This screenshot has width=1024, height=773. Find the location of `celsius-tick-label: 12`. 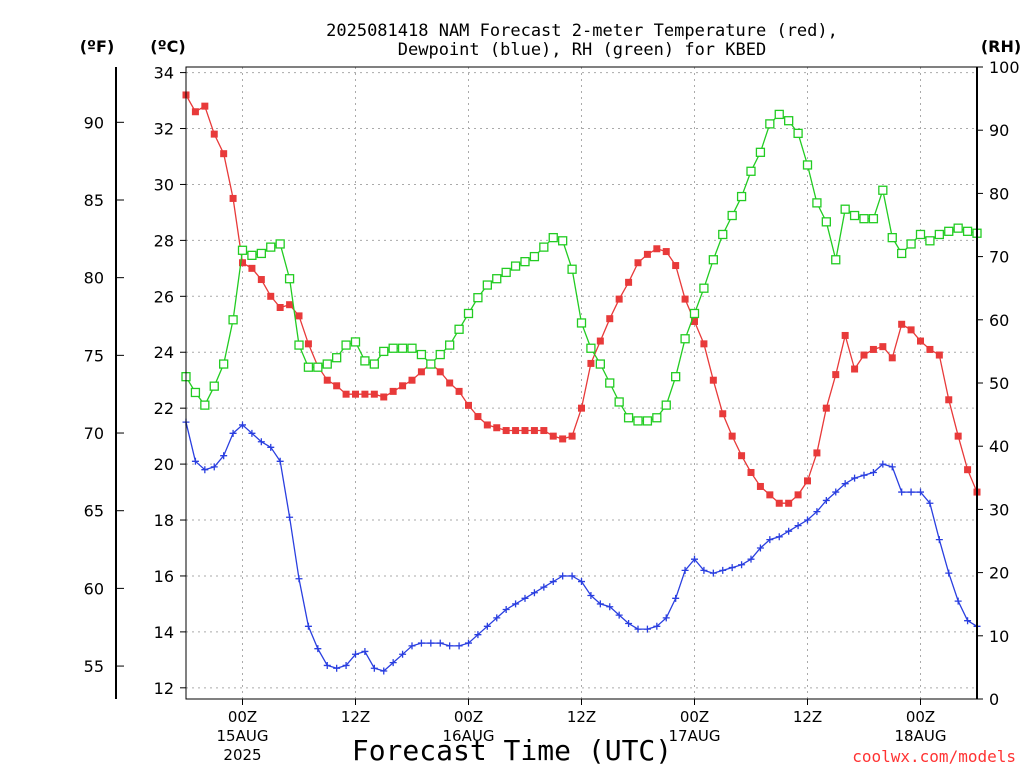

celsius-tick-label: 12 is located at coordinates (164, 688).